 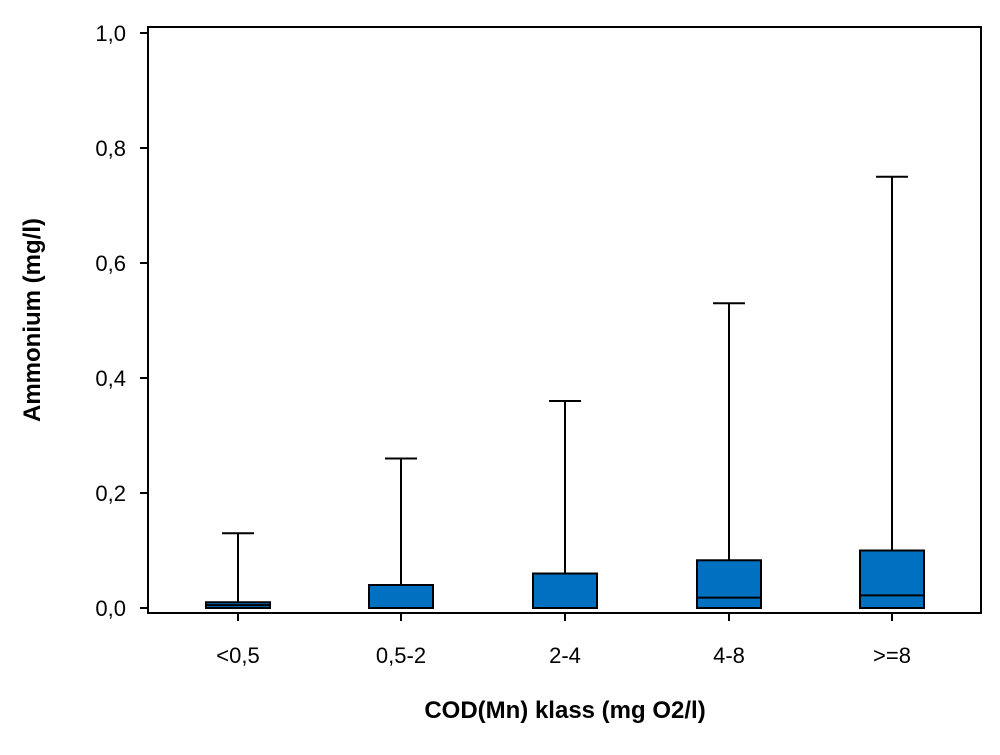 I want to click on y-tick-label: 0,0, so click(x=110, y=608).